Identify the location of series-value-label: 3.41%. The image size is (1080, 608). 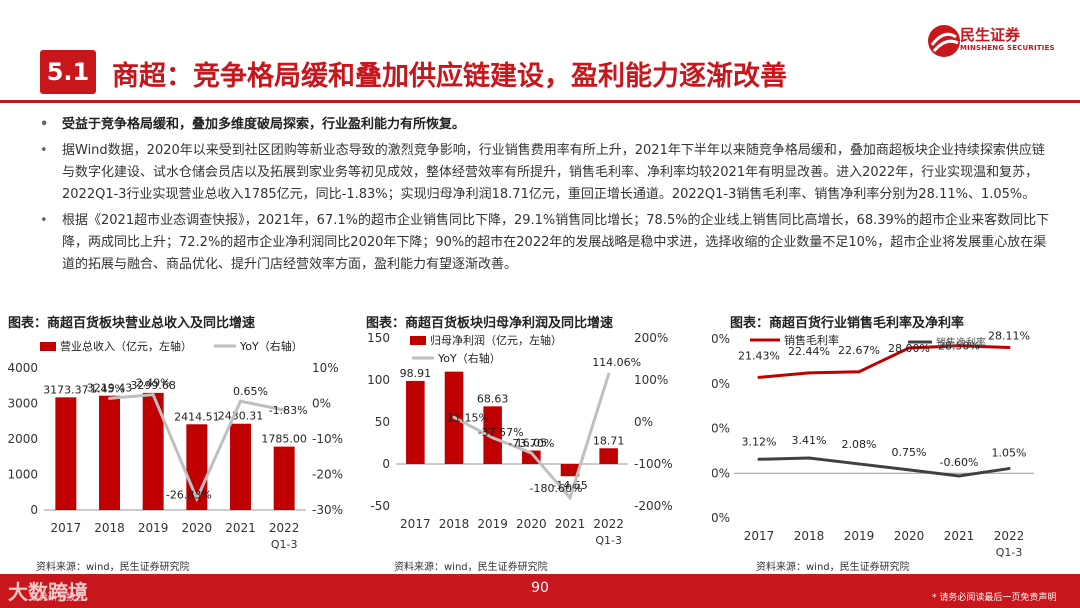
(809, 440).